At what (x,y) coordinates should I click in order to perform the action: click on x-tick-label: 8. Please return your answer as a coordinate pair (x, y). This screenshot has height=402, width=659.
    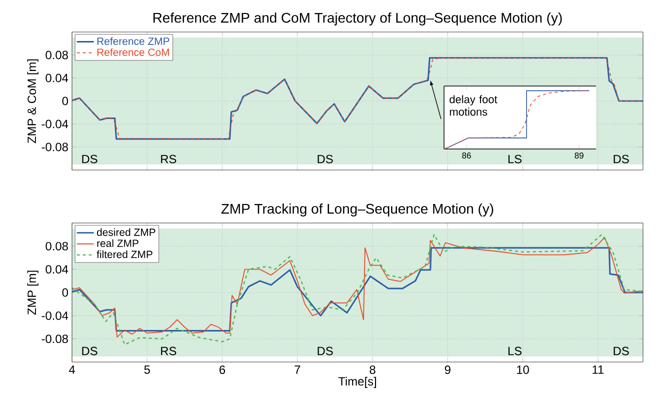
    Looking at the image, I should click on (373, 370).